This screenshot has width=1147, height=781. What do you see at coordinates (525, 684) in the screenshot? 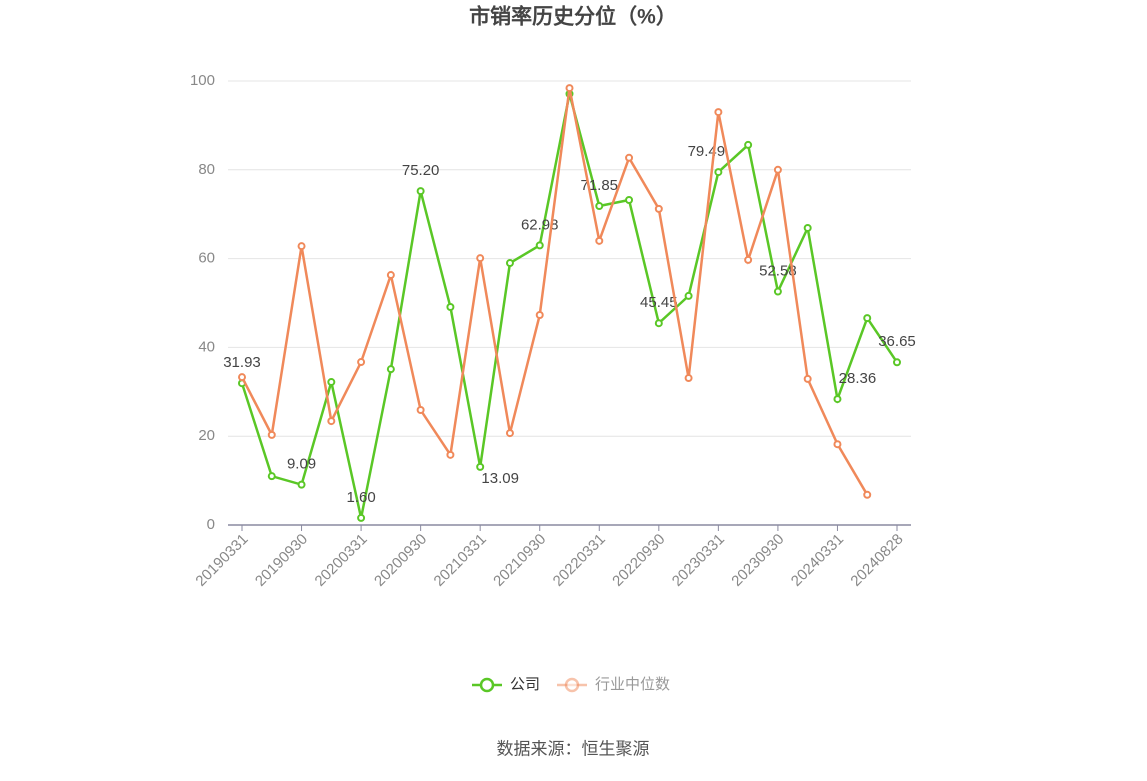
I see `legend-label: 公司` at bounding box center [525, 684].